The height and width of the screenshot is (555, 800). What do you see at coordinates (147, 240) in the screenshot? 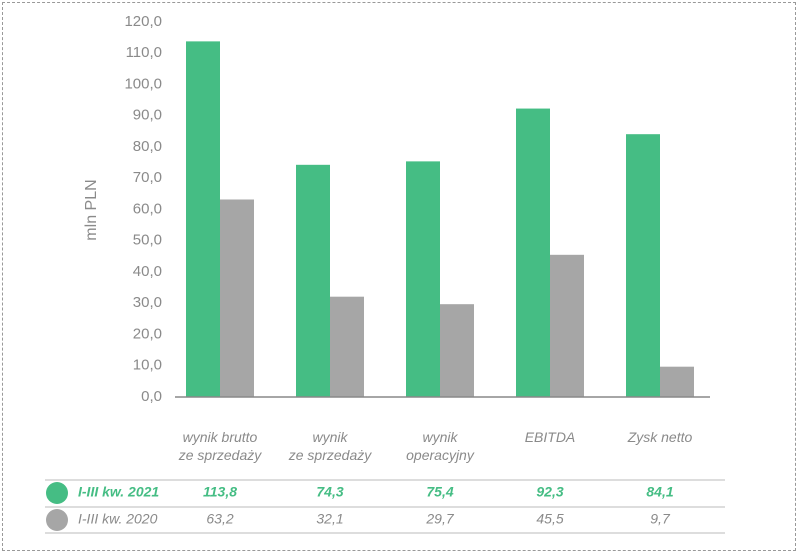
I see `y-tick-label: 50,0` at bounding box center [147, 240].